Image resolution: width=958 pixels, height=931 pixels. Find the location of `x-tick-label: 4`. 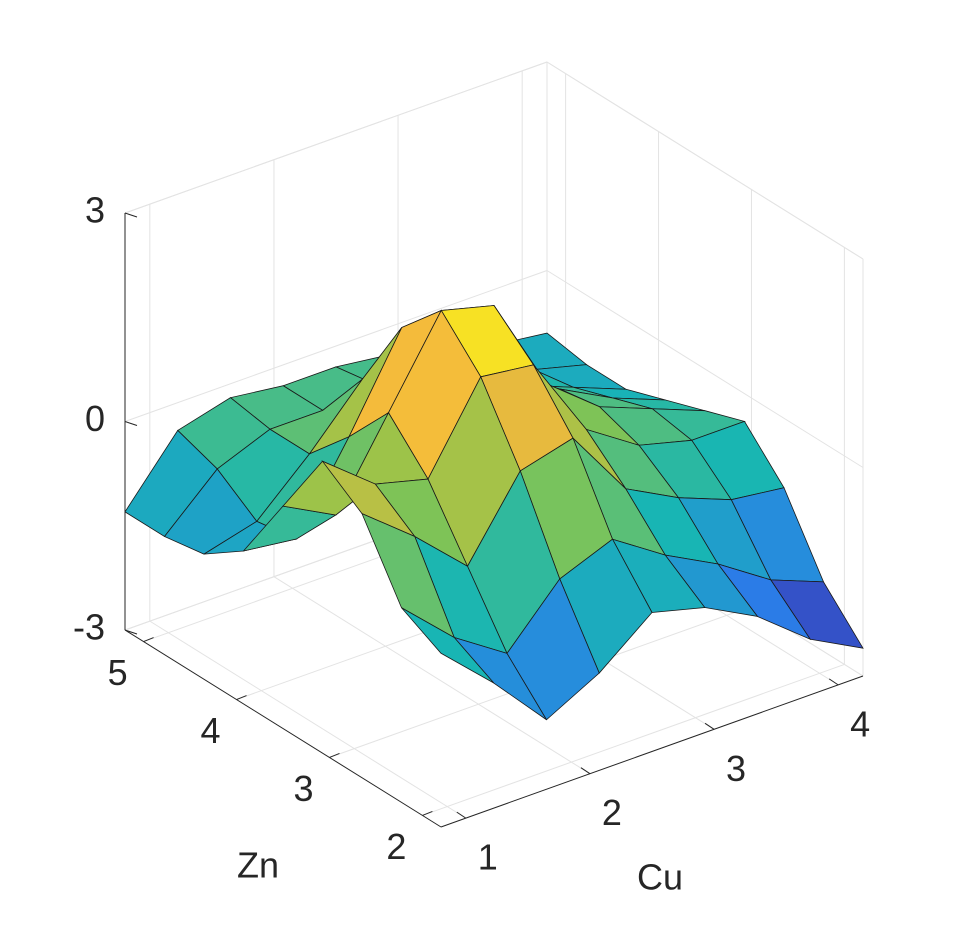

x-tick-label: 4 is located at coordinates (860, 723).